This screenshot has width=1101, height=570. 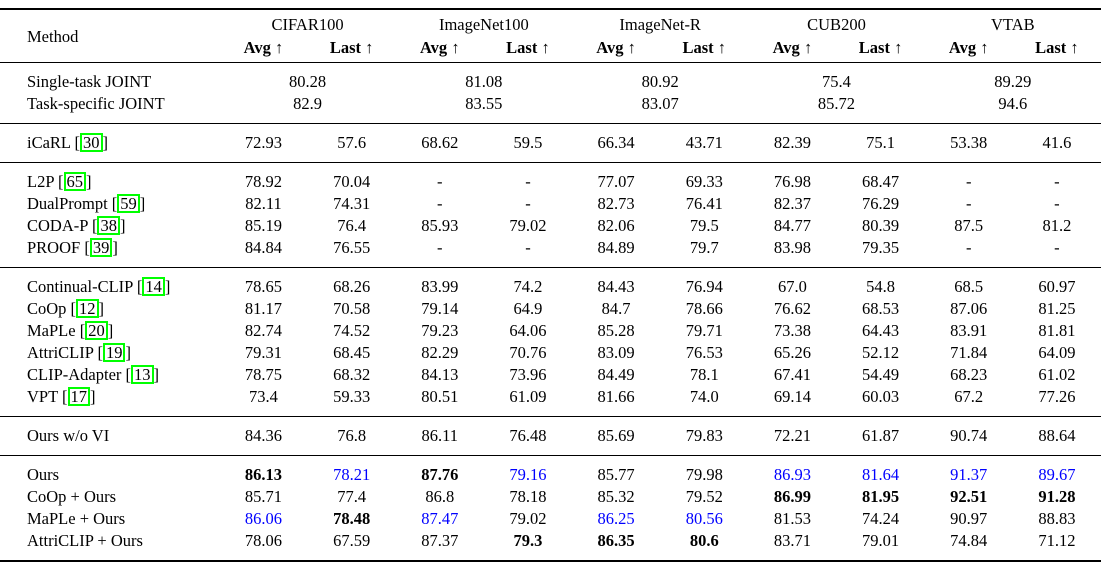 What do you see at coordinates (792, 142) in the screenshot?
I see `value-cell: 82.39` at bounding box center [792, 142].